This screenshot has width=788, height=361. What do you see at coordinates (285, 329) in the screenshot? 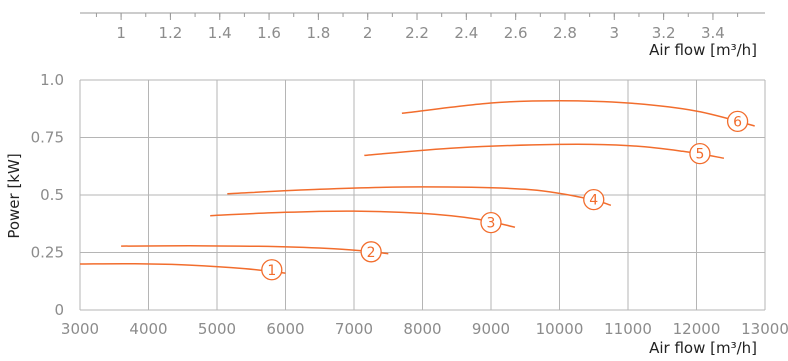
I see `x-tick-label: 6000` at bounding box center [285, 329].